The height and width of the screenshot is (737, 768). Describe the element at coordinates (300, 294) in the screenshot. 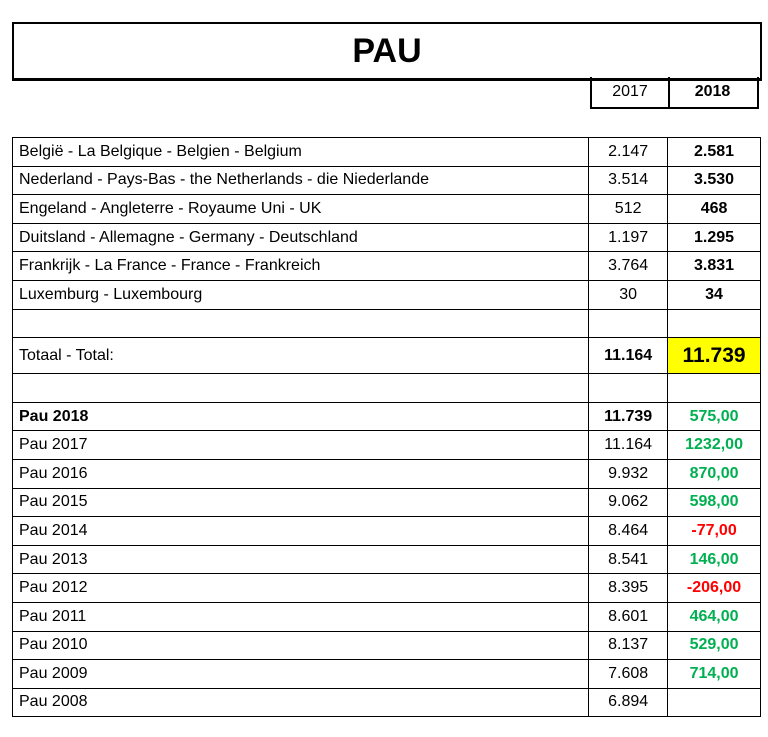

I see `country-label: Luxemburg - Luxembourg` at that location.